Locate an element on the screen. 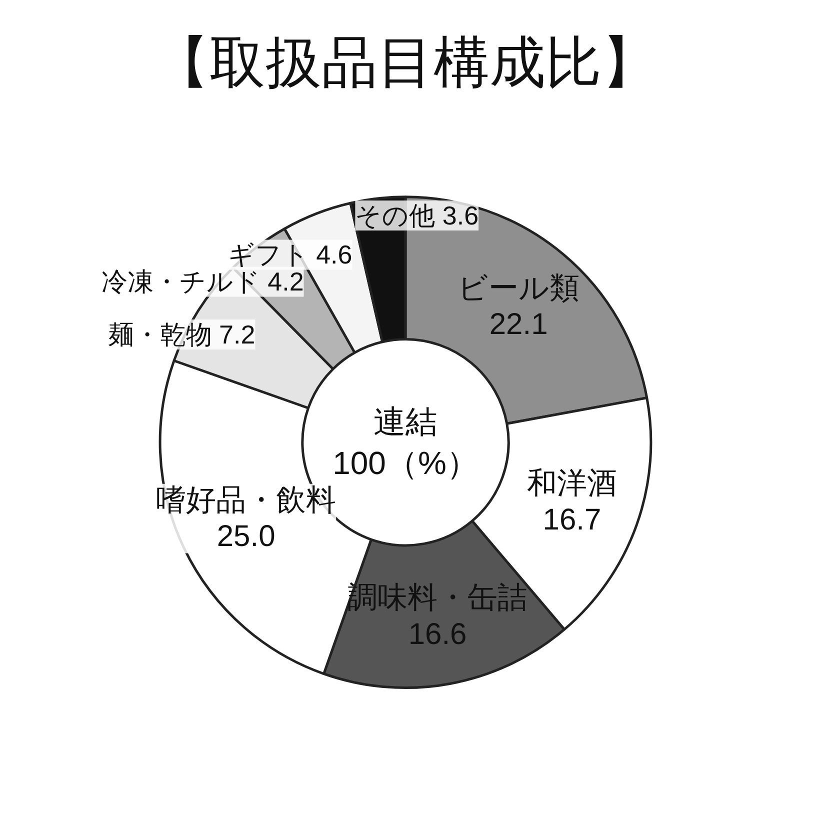 Image resolution: width=820 pixels, height=820 pixels. slice-label: 和洋酒 is located at coordinates (571, 483).